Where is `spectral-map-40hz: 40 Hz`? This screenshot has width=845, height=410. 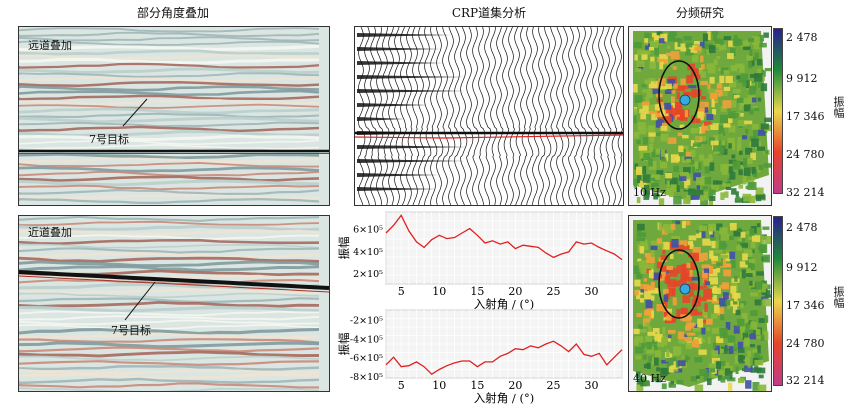 spectral-map-40hz: 40 Hz is located at coordinates (700, 303).